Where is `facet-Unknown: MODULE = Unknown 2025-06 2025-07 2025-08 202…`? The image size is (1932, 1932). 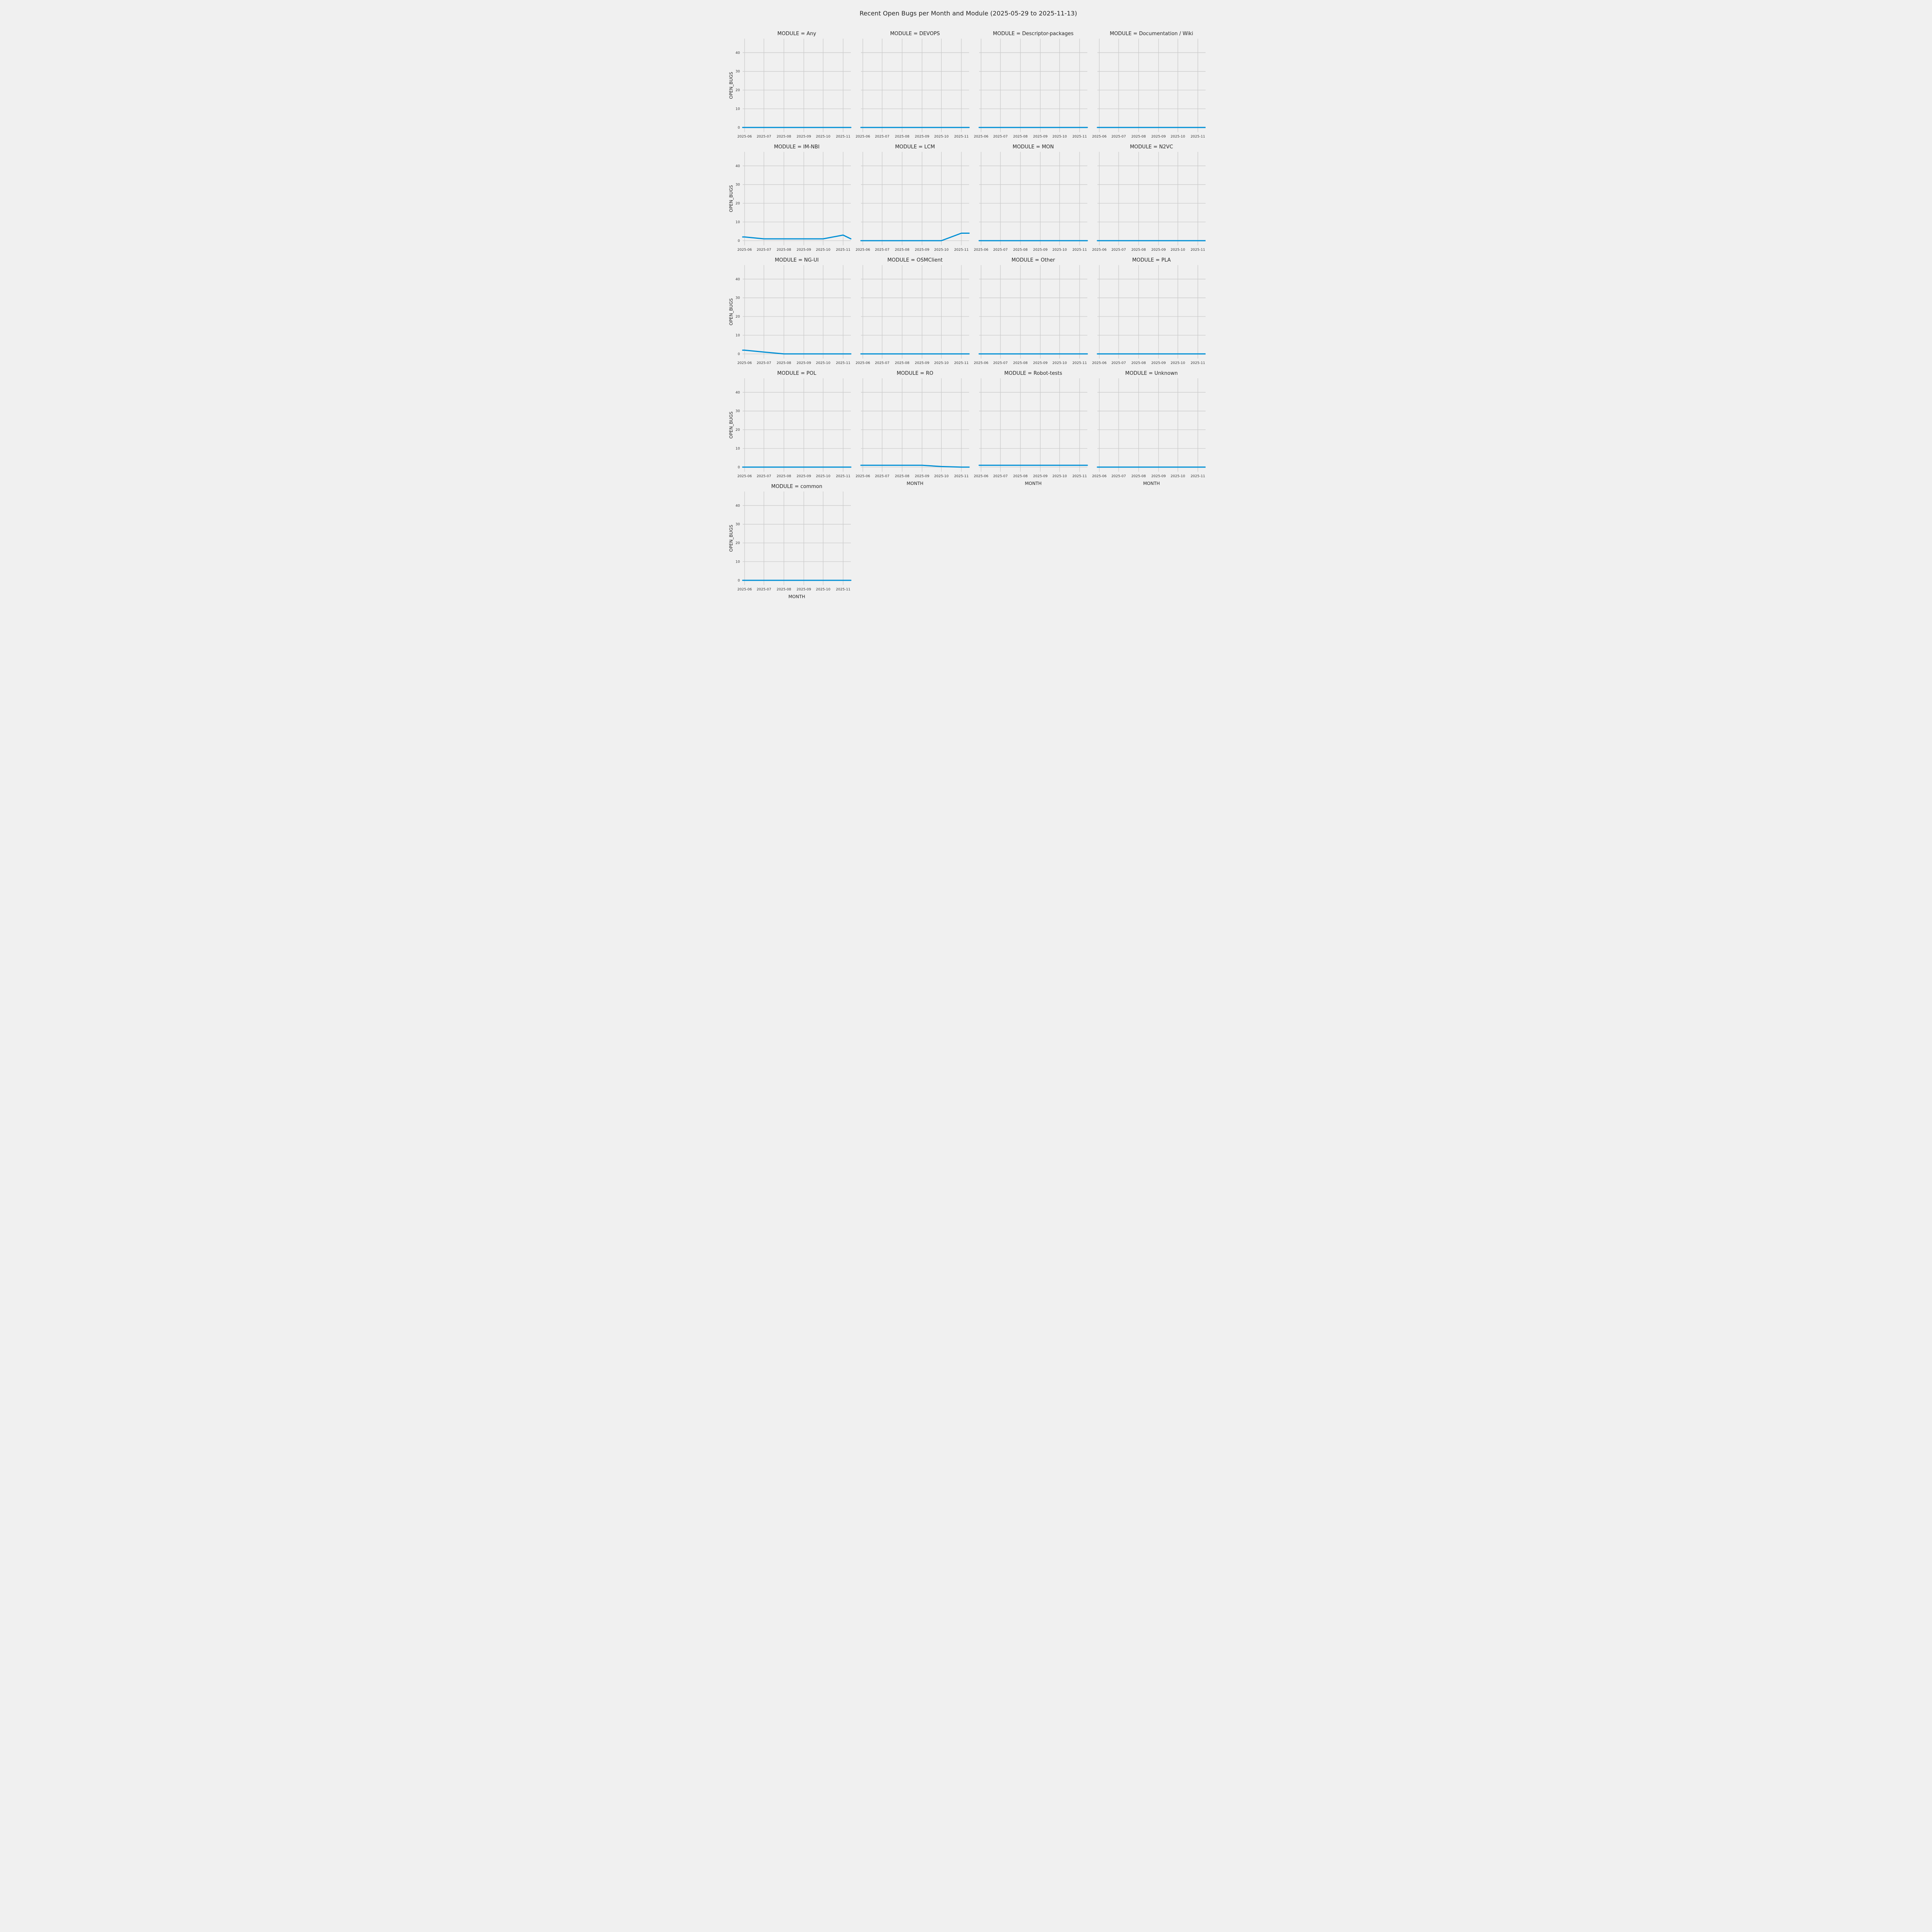 facet-Unknown: MODULE = Unknown 2025-06 2025-07 2025-08 202… is located at coordinates (1149, 428).